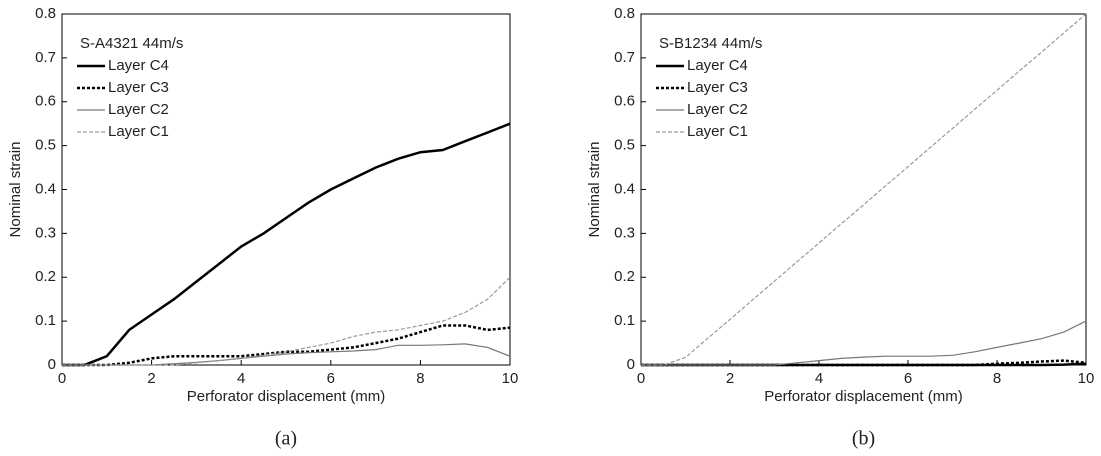  Describe the element at coordinates (286, 439) in the screenshot. I see `caption: (a)` at that location.